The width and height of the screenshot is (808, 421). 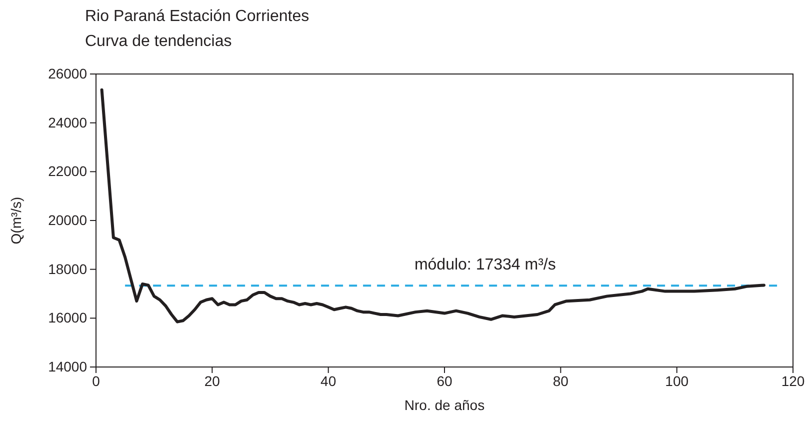 I want to click on ref-line-label: módulo: 17334 m³/s, so click(x=485, y=265).